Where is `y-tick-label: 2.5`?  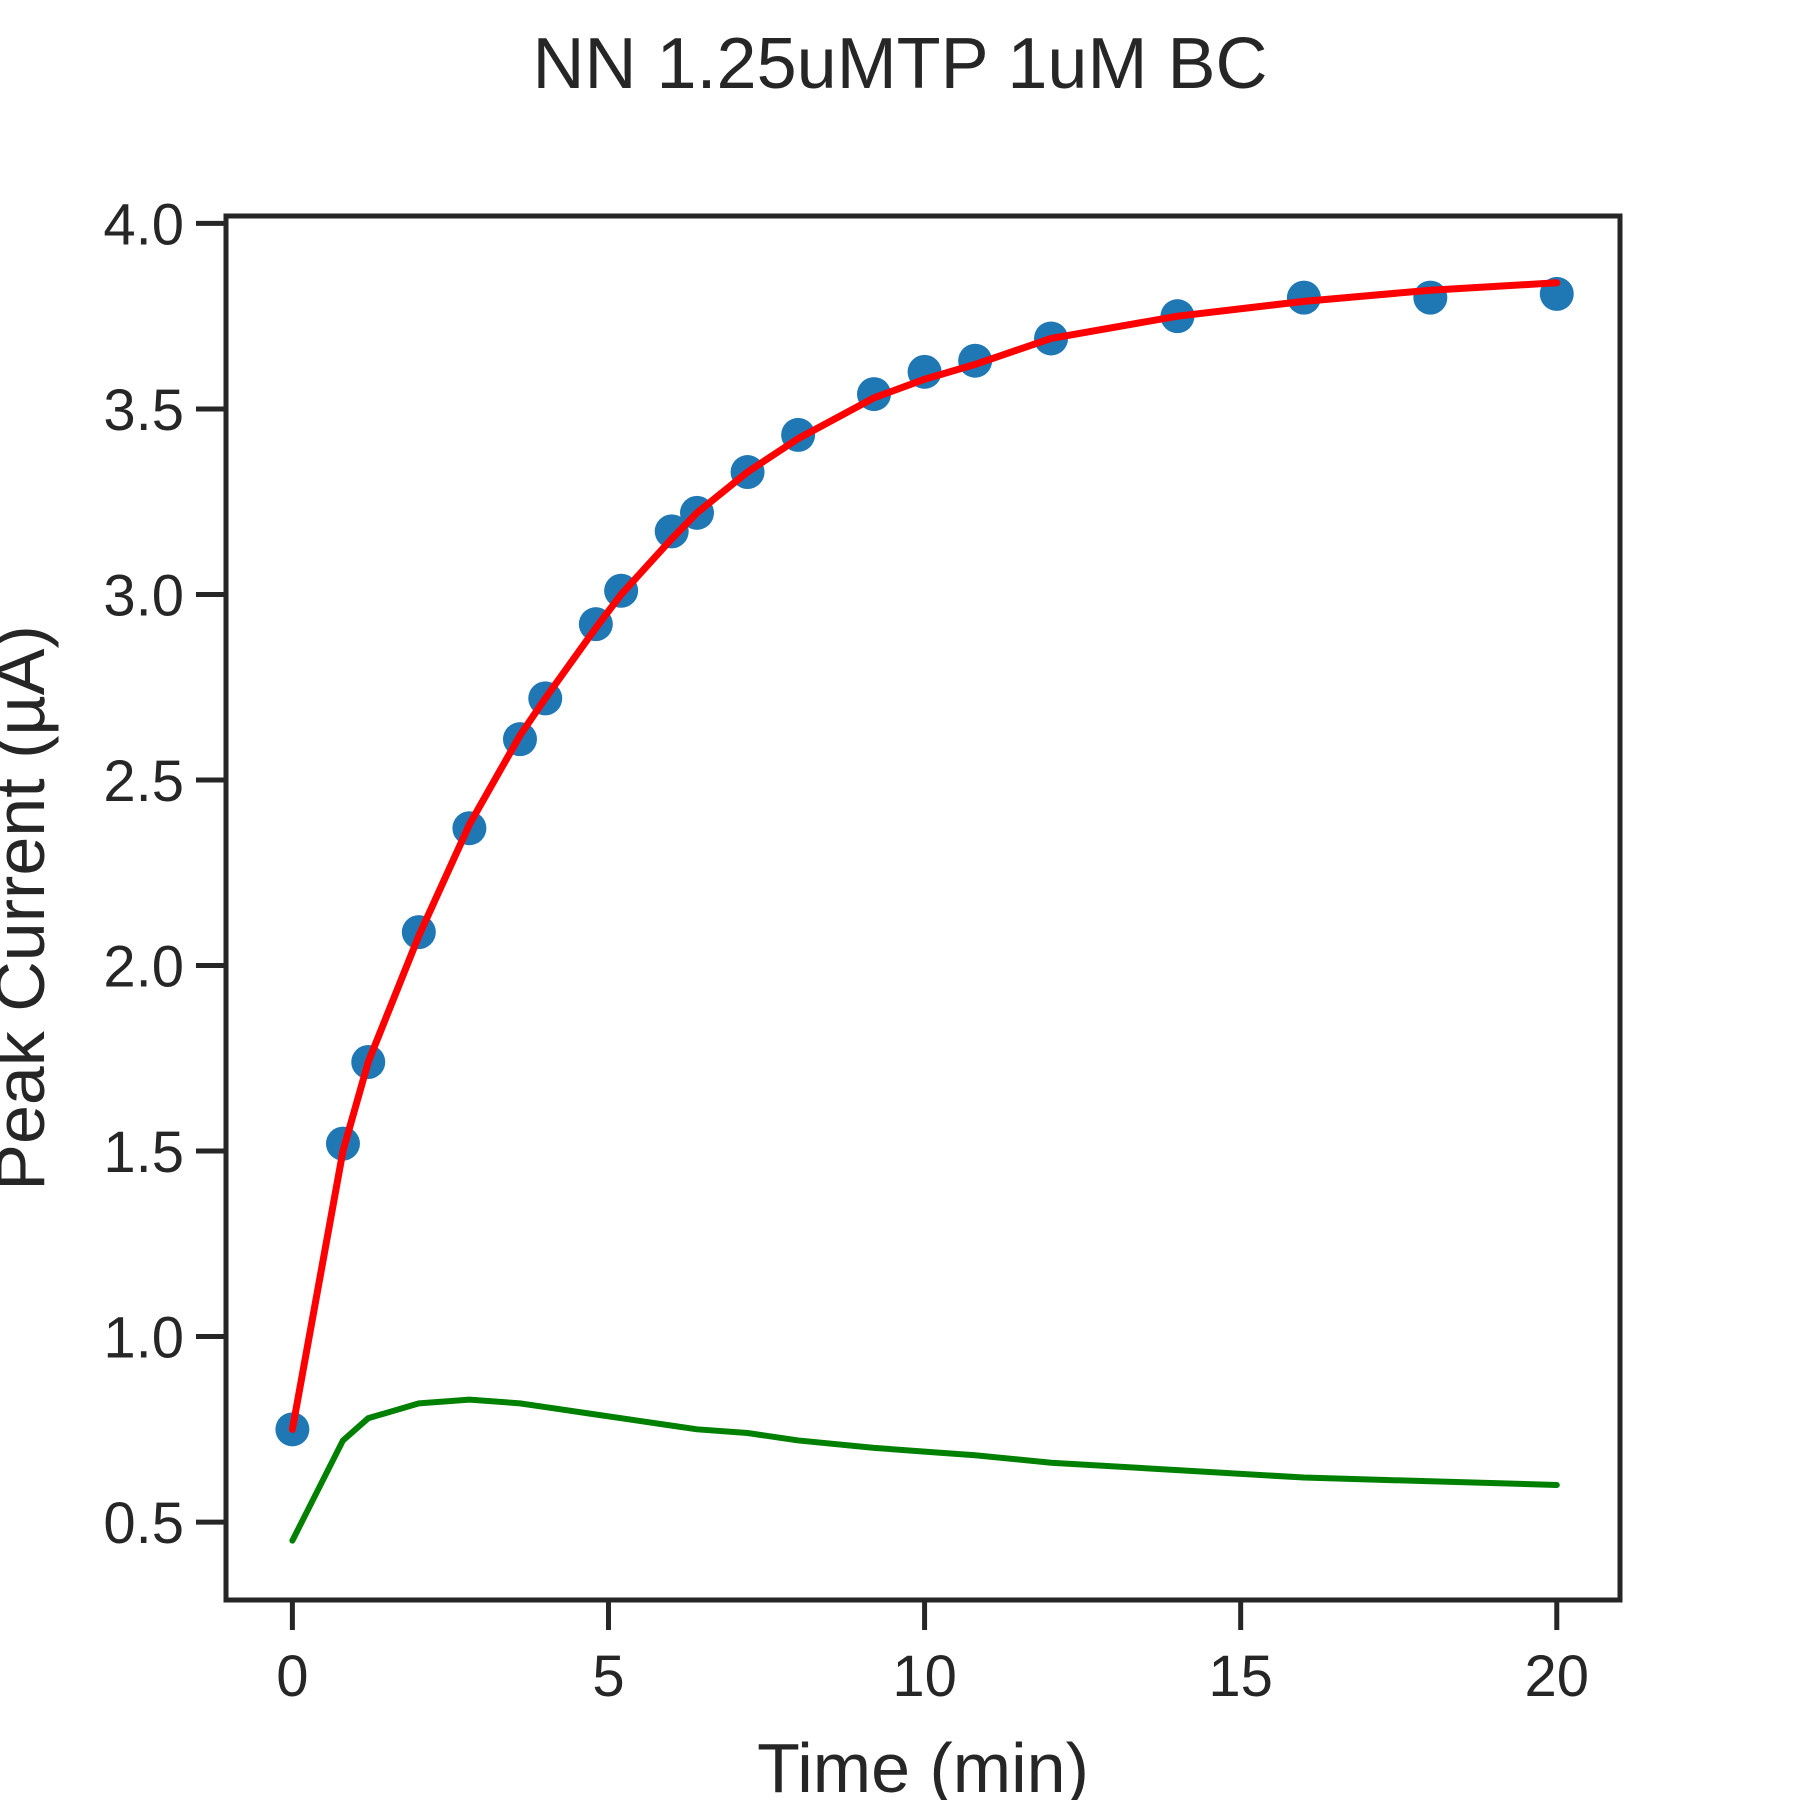 y-tick-label: 2.5 is located at coordinates (143, 781).